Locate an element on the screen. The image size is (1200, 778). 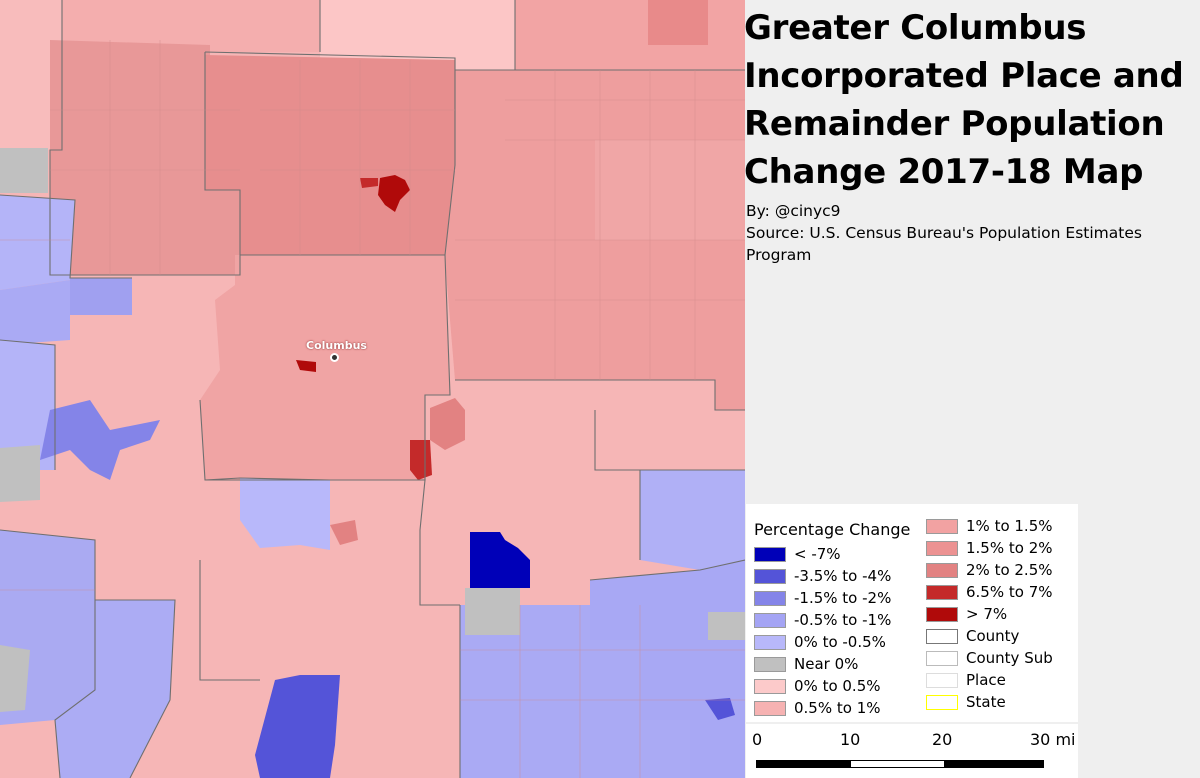
legend-label: Near 0% is located at coordinates (826, 664).